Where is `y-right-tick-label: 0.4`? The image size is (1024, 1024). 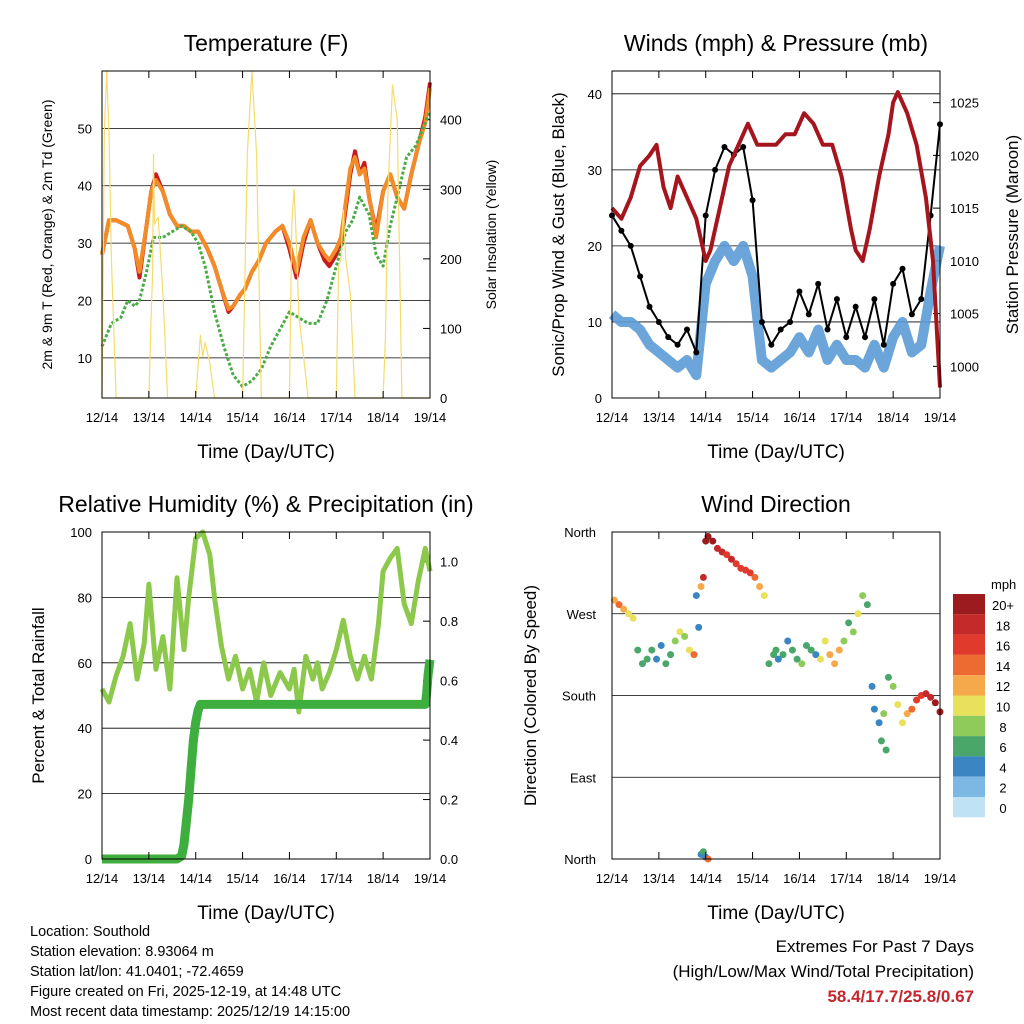 y-right-tick-label: 0.4 is located at coordinates (449, 740).